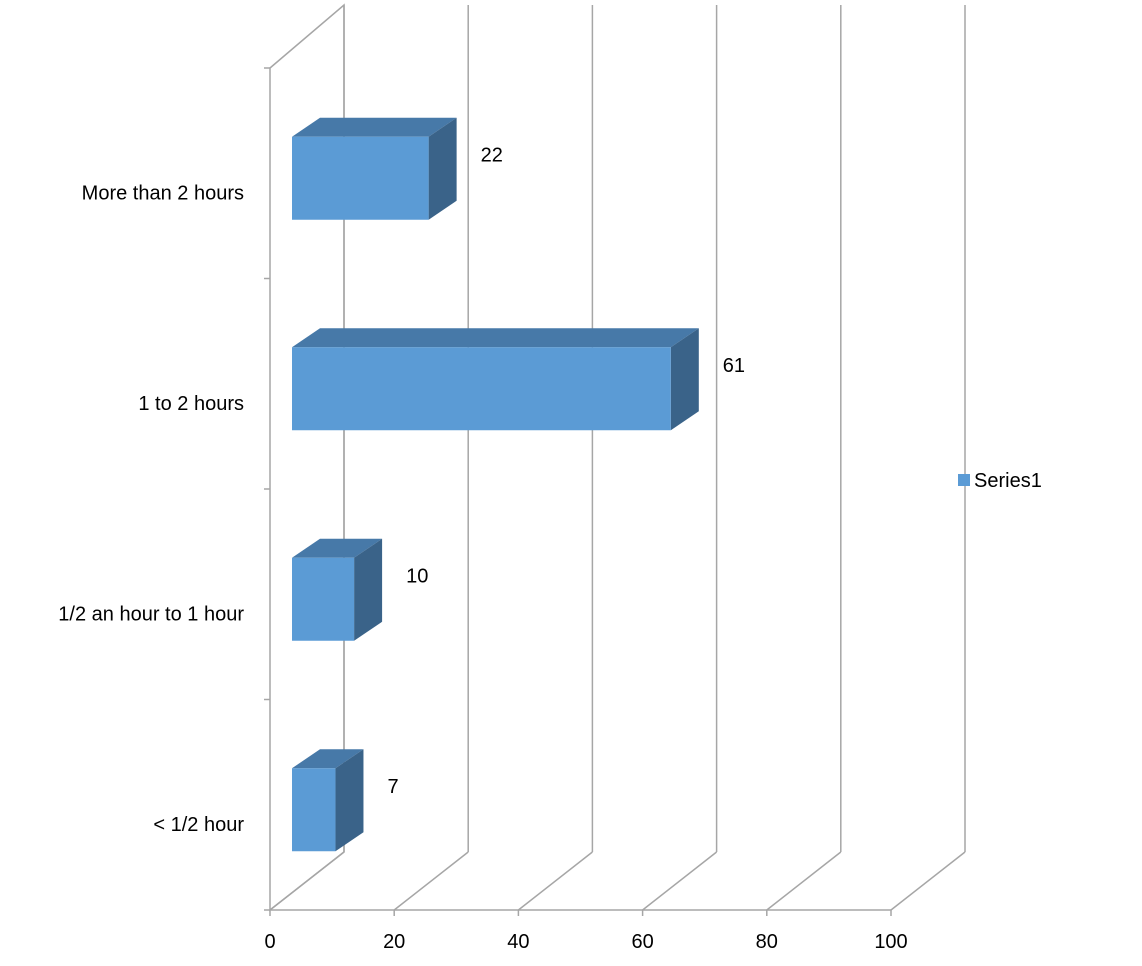 The image size is (1142, 966). I want to click on legend: Series1, so click(1000, 481).